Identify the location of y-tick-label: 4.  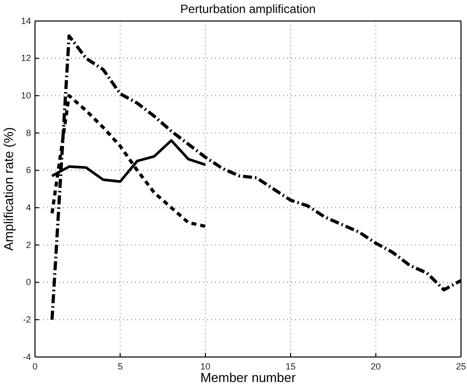
(28, 207).